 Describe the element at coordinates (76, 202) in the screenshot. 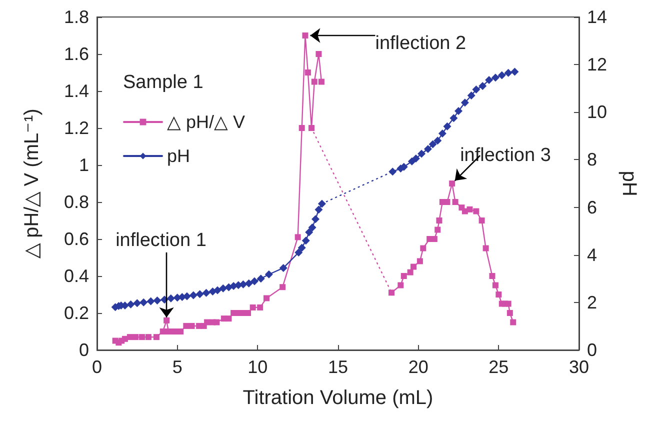

I see `y-tick-label: 0.8` at that location.